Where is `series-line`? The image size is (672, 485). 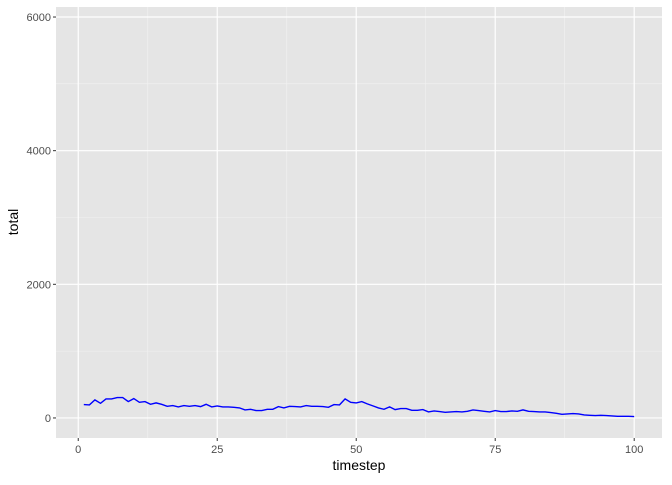 series-line is located at coordinates (359, 407).